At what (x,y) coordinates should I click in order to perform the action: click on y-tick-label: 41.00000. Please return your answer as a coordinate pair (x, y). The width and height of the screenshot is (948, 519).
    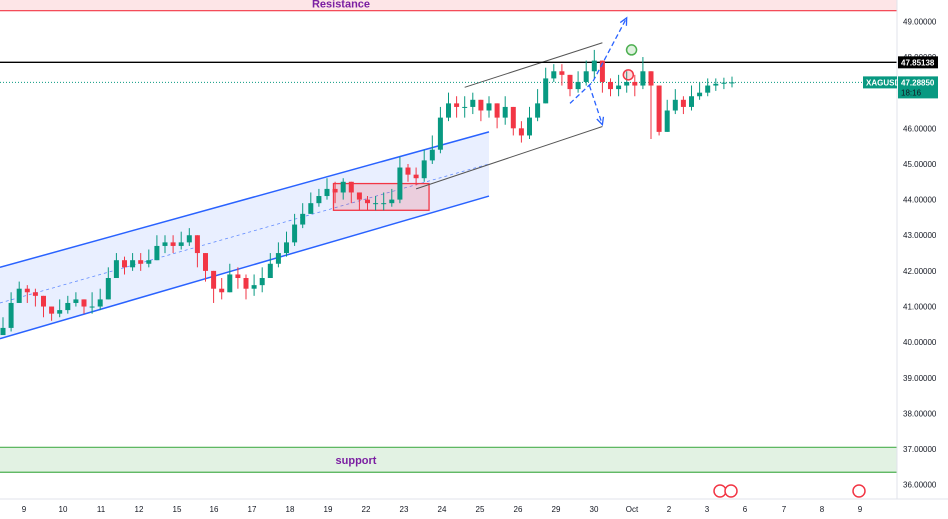
    Looking at the image, I should click on (920, 307).